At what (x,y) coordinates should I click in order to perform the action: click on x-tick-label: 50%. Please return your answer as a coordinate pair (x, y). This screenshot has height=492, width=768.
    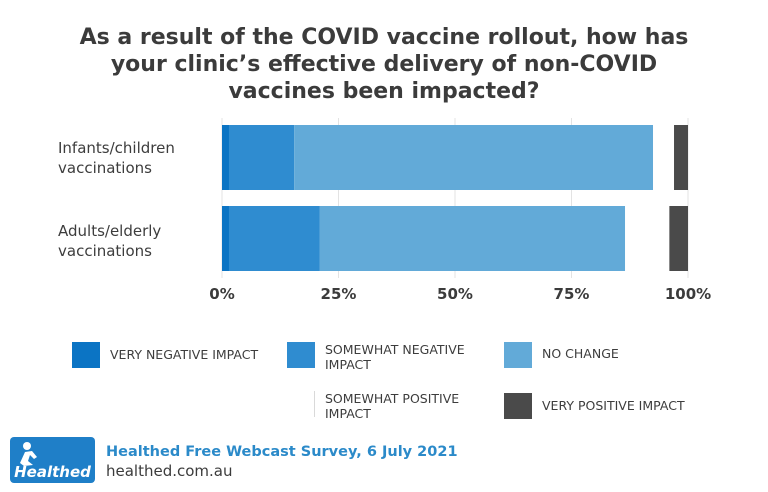
    Looking at the image, I should click on (455, 294).